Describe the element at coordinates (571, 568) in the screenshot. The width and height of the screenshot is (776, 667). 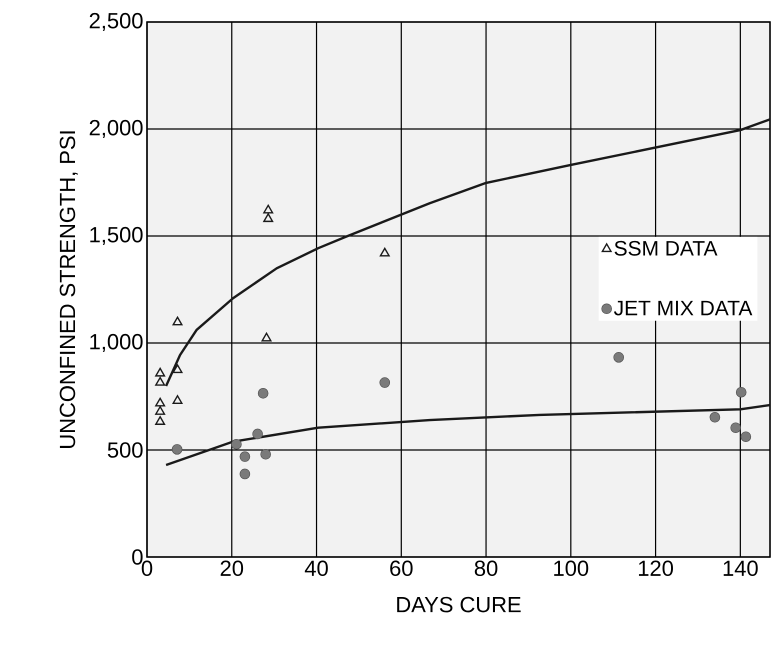
I see `x-tick-label: 100` at that location.